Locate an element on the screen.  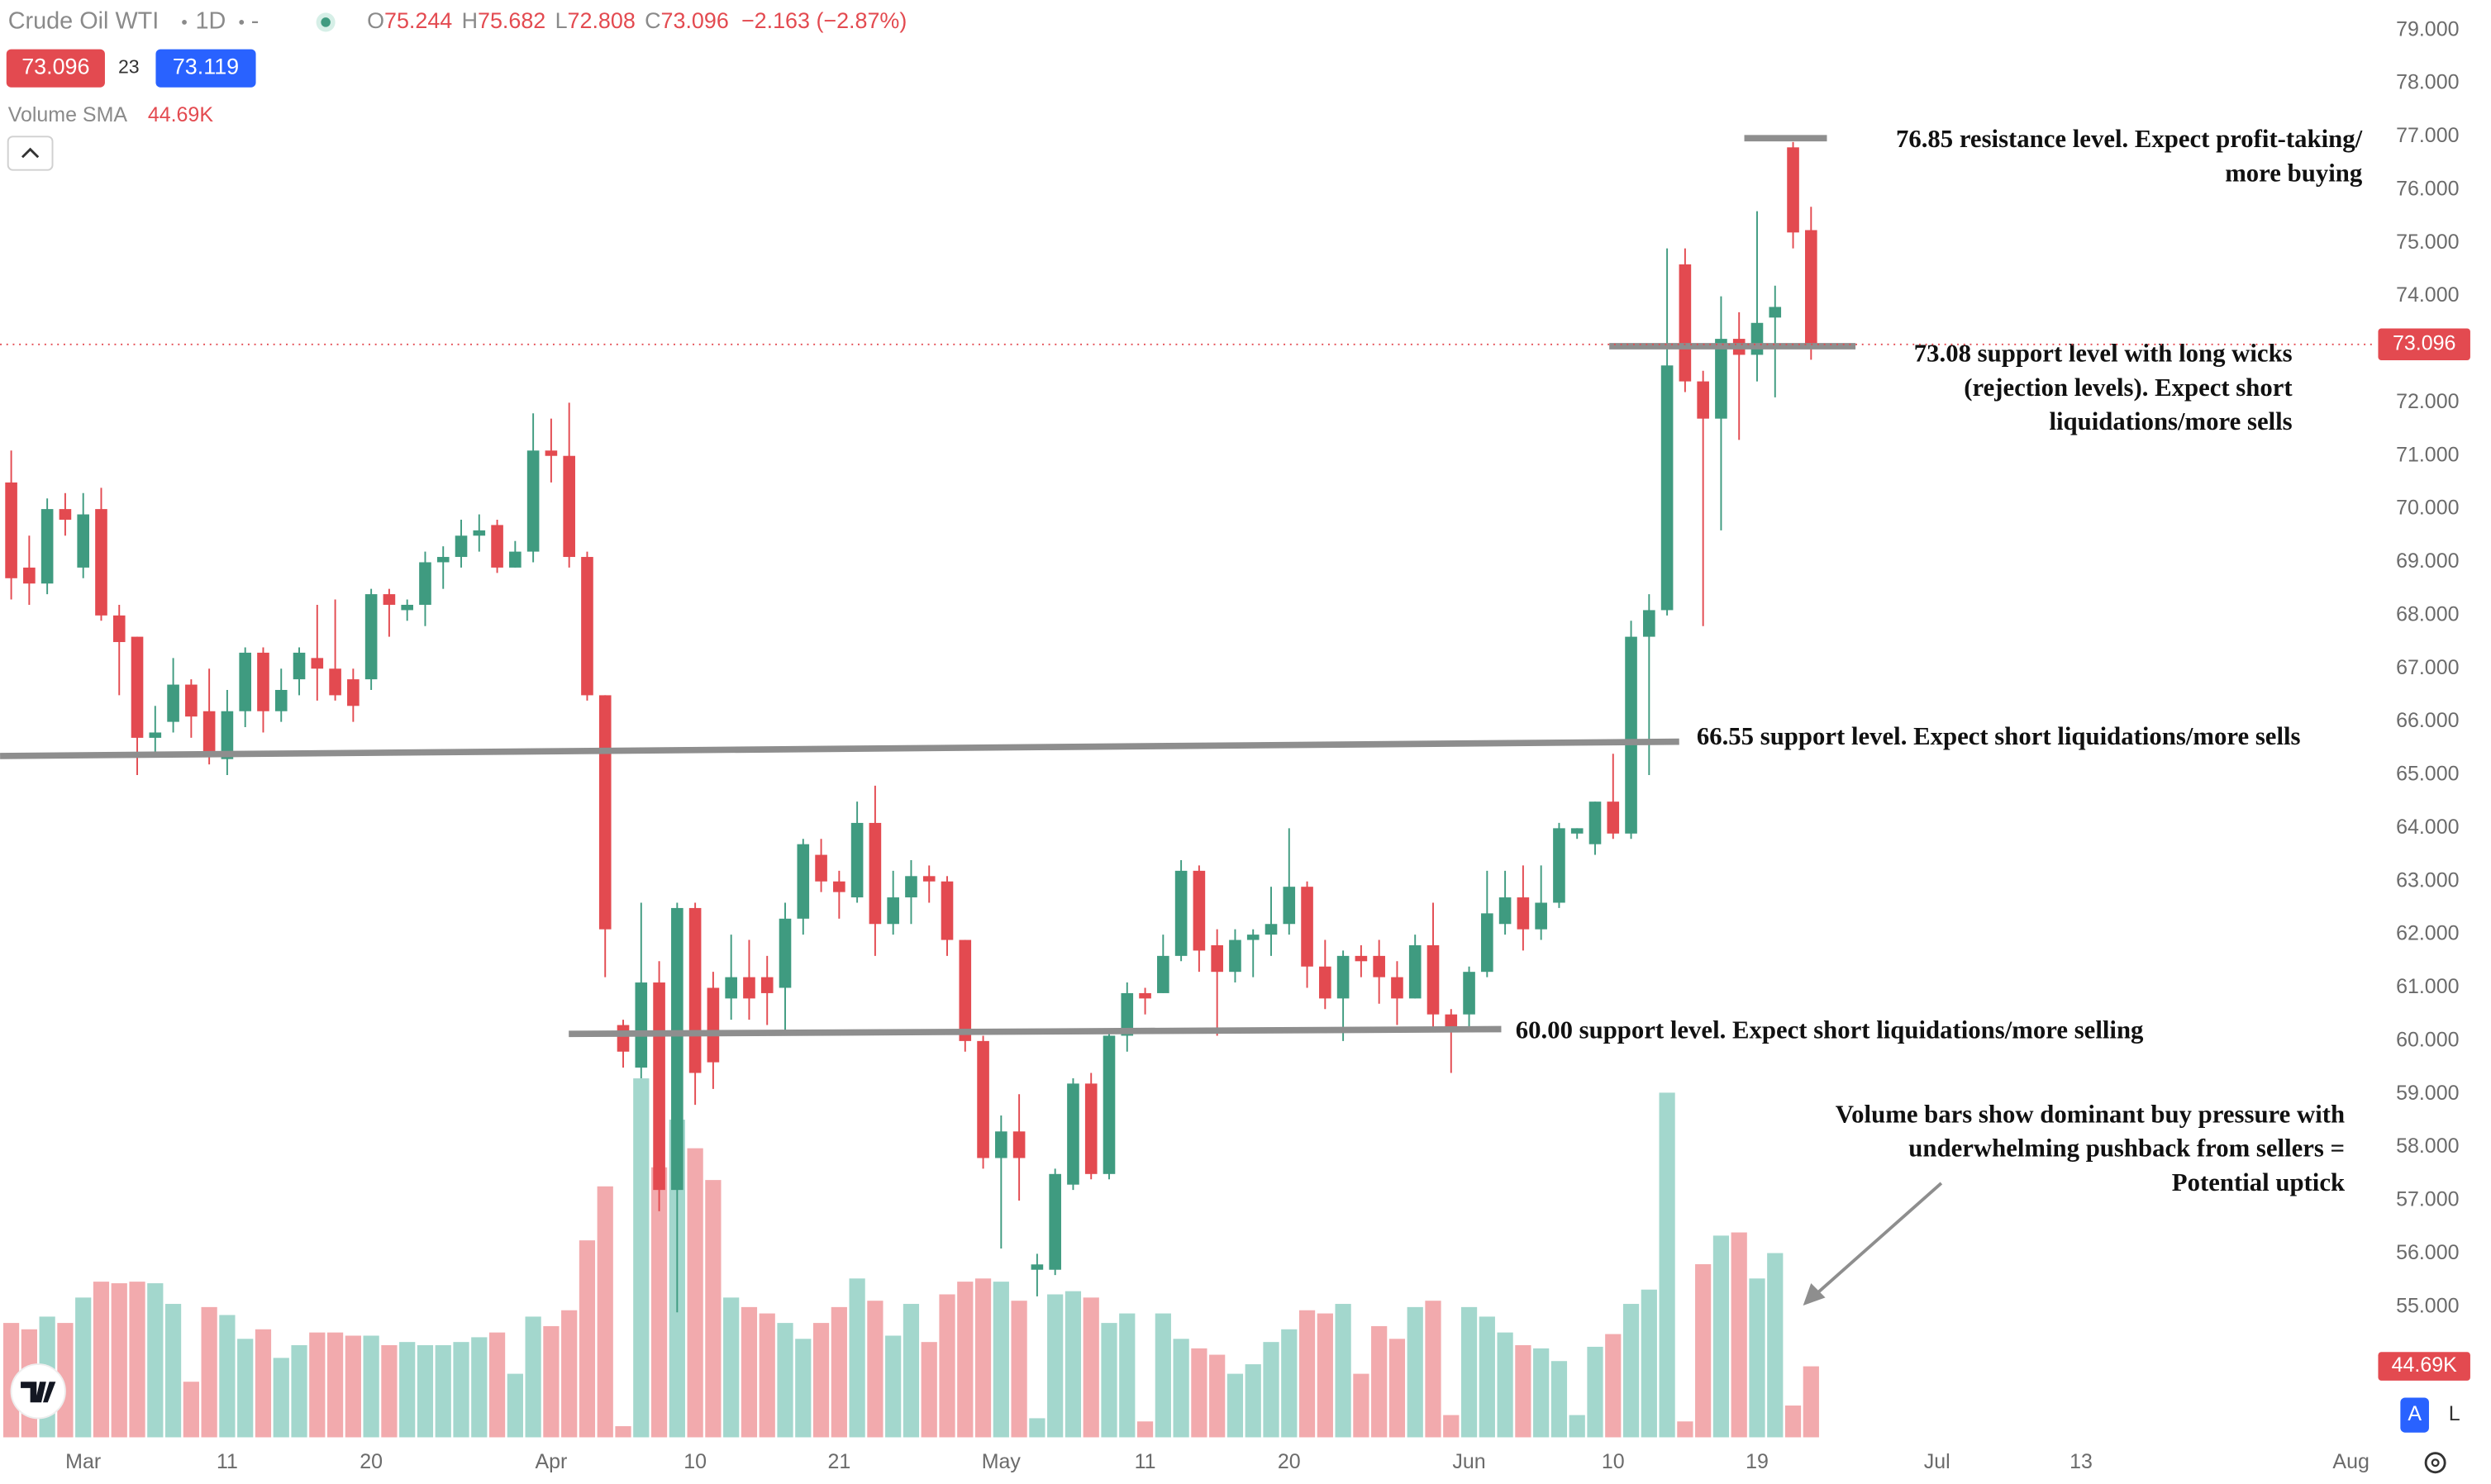
y-tick-label: 69.000 is located at coordinates (2427, 561).